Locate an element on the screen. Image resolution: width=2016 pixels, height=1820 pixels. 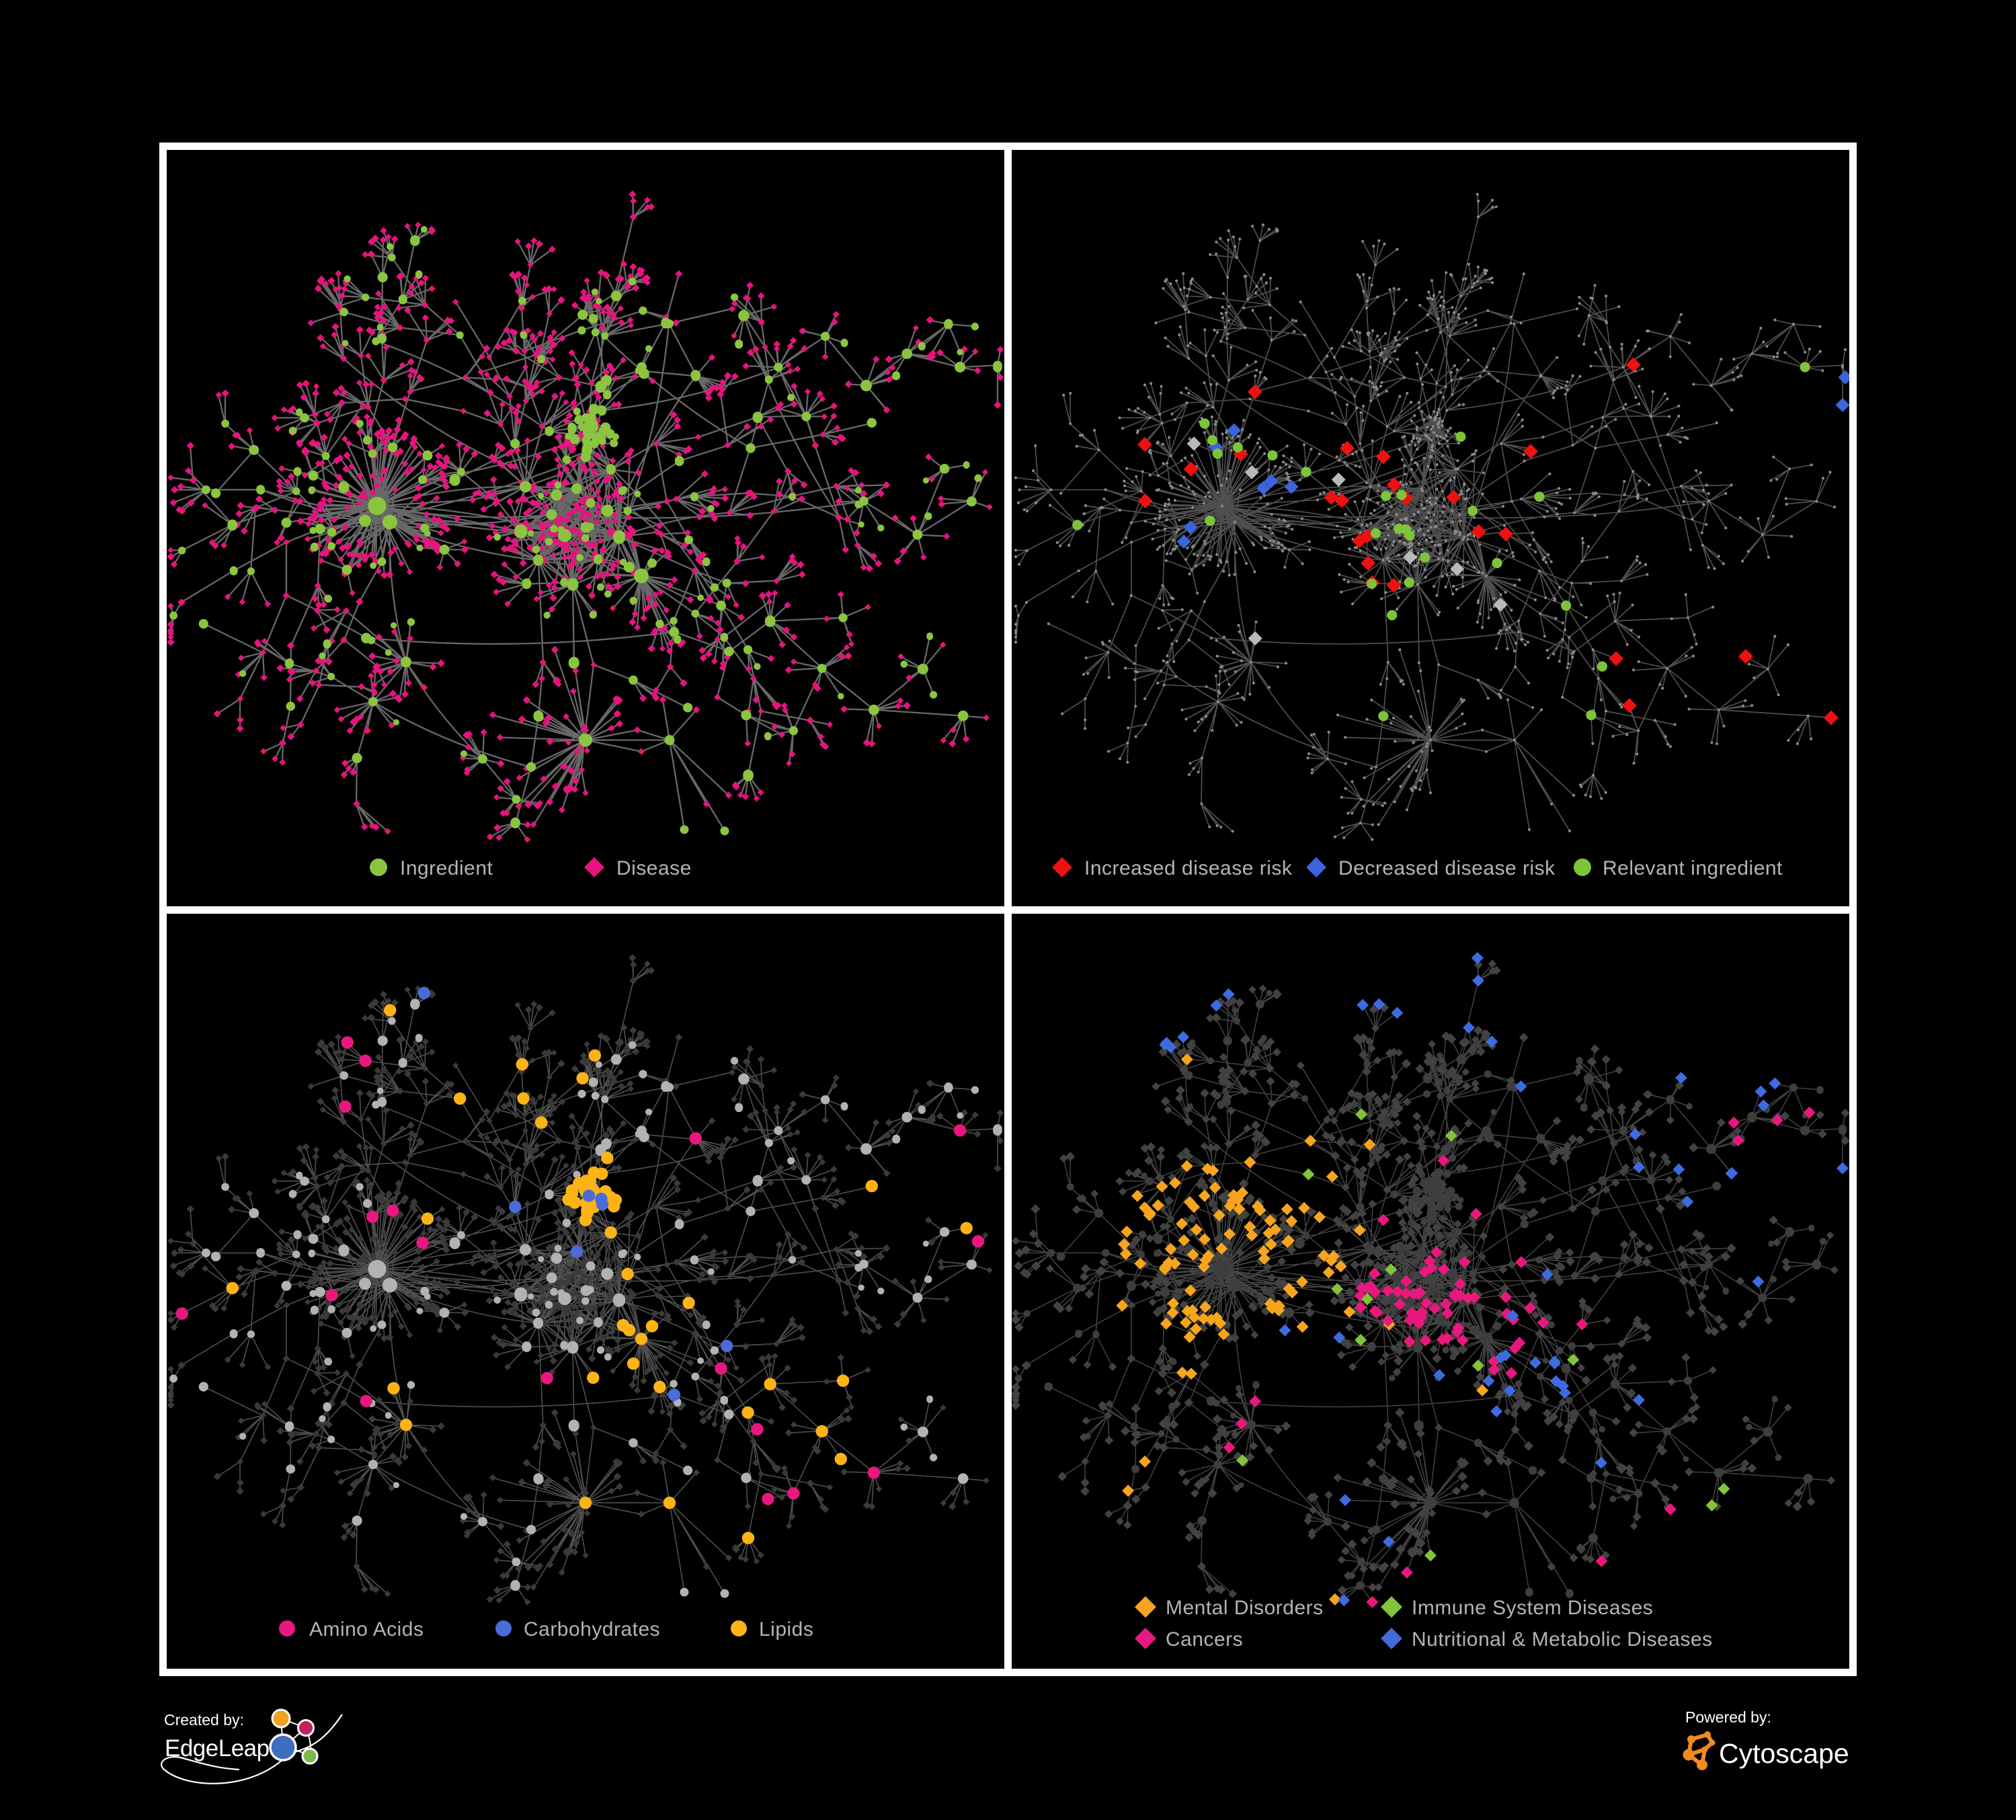
svg-text: EdgeLeap is located at coordinates (217, 1748).